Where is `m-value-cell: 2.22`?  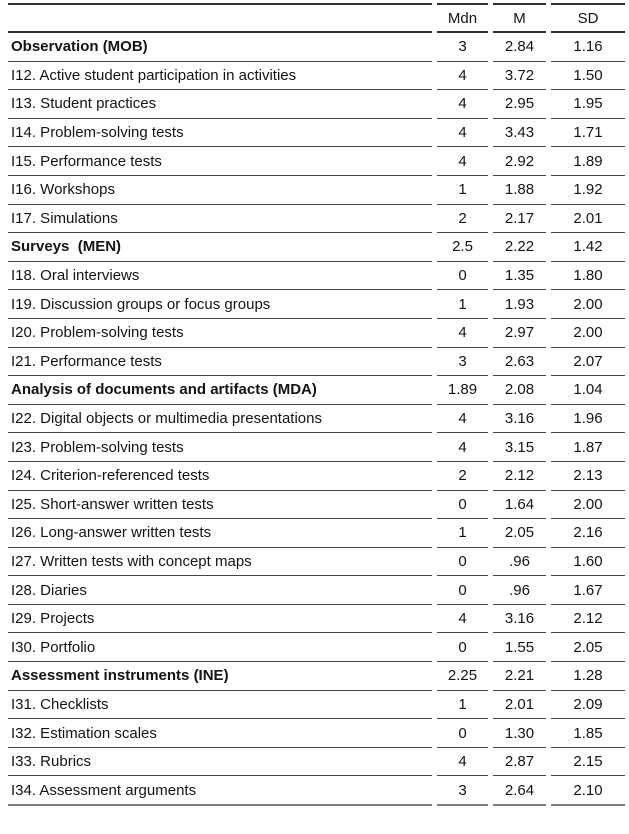
m-value-cell: 2.22 is located at coordinates (519, 247).